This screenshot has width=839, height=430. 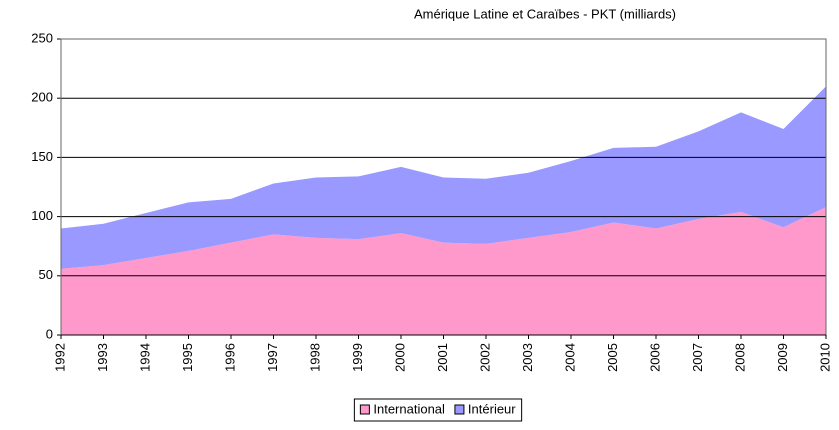 What do you see at coordinates (569, 357) in the screenshot?
I see `x-tick-label: 2004` at bounding box center [569, 357].